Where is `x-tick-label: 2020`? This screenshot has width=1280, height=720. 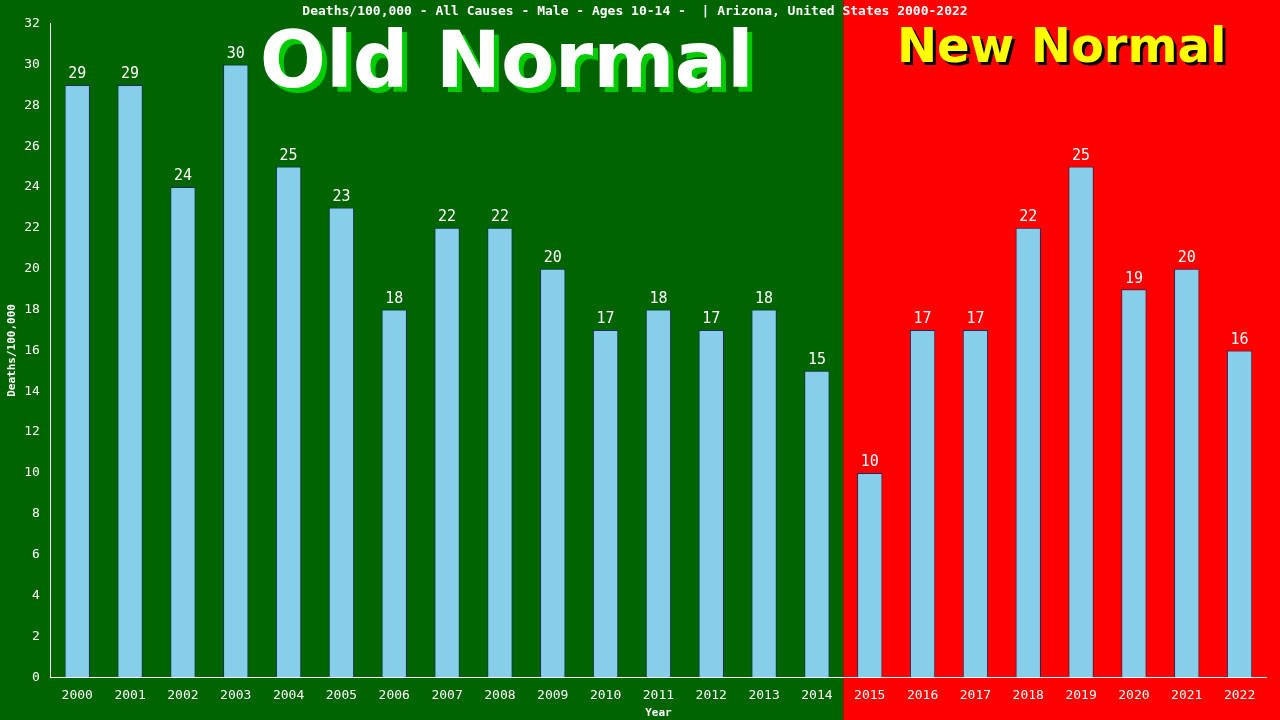 x-tick-label: 2020 is located at coordinates (1134, 695).